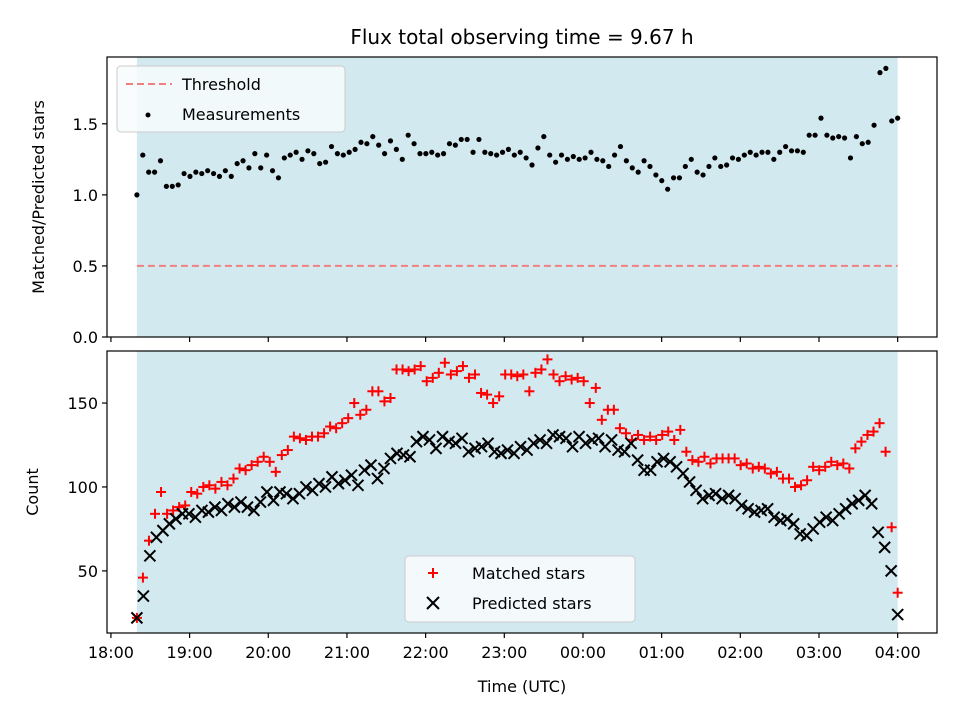 This screenshot has height=720, width=960. I want to click on ratio-y-tick-label: 0.0, so click(85, 337).